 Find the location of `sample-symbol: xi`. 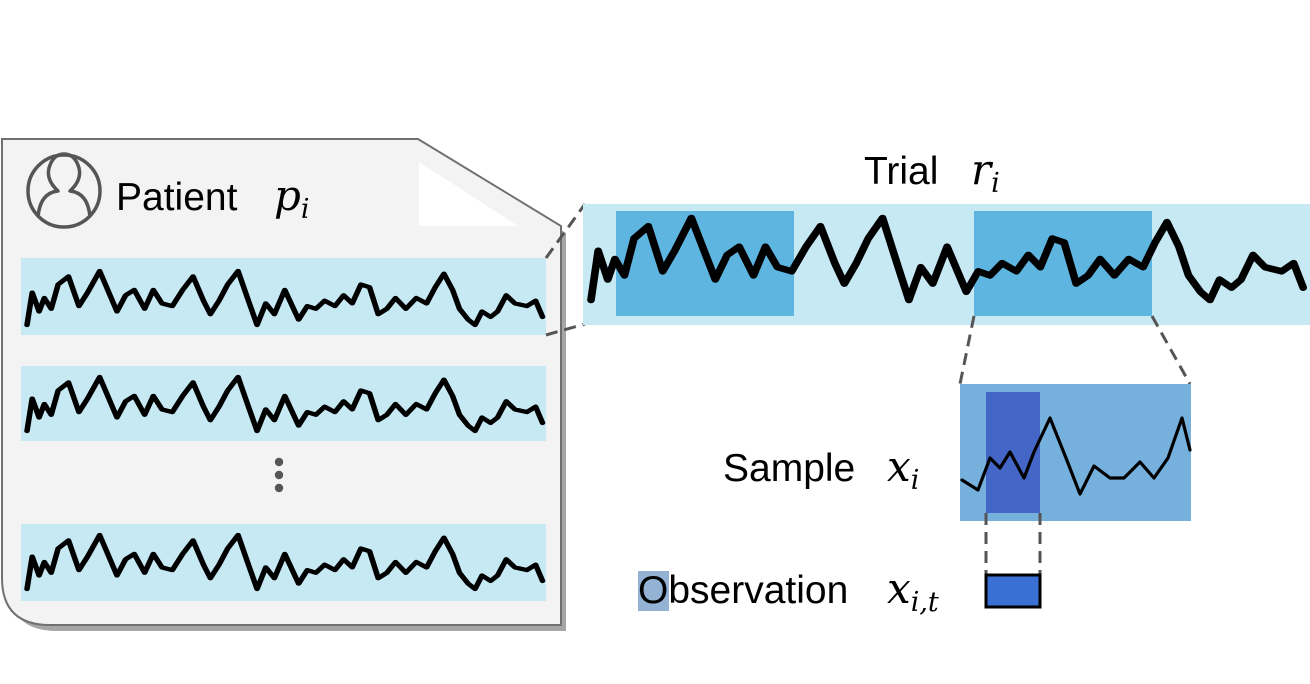

sample-symbol: xi is located at coordinates (903, 469).